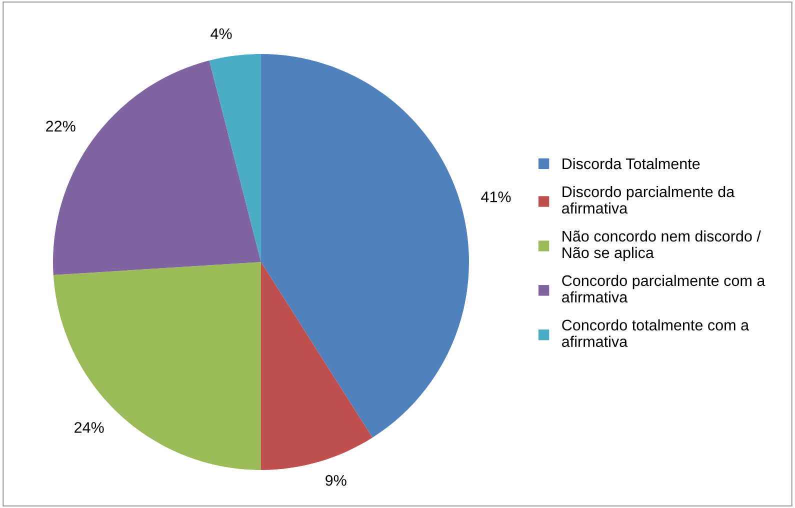 This screenshot has height=508, width=795. I want to click on legend-label: Concordo totalmente com a afirmativa, so click(656, 333).